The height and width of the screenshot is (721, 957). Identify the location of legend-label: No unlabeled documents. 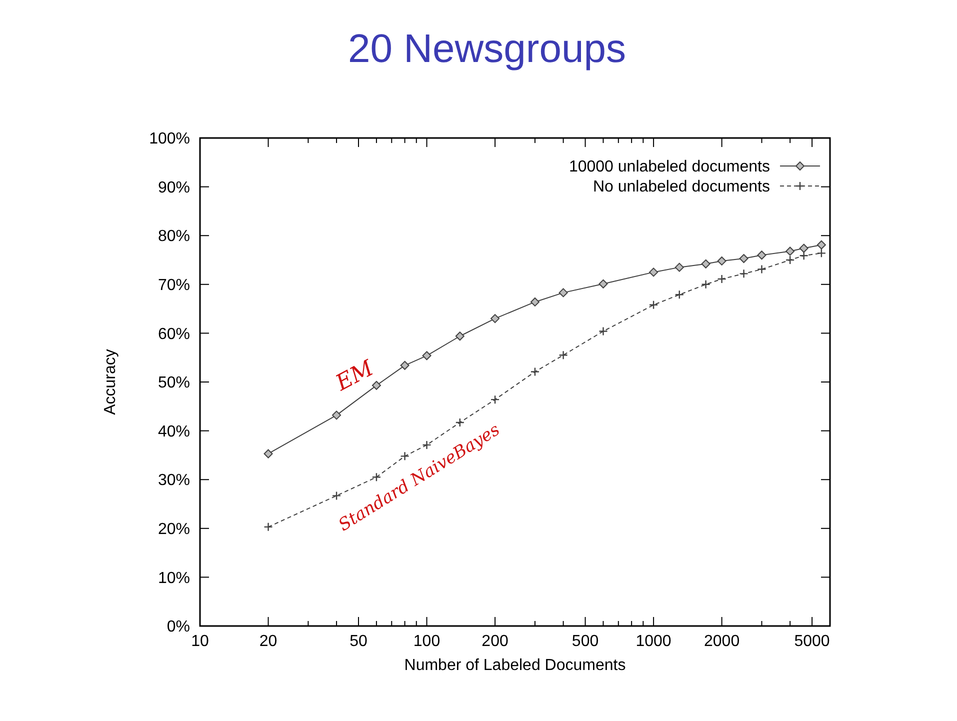
(681, 187).